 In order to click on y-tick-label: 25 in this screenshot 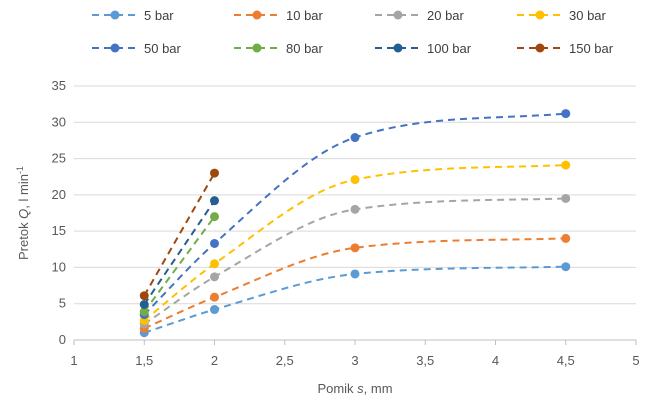, I will do `click(59, 158)`.